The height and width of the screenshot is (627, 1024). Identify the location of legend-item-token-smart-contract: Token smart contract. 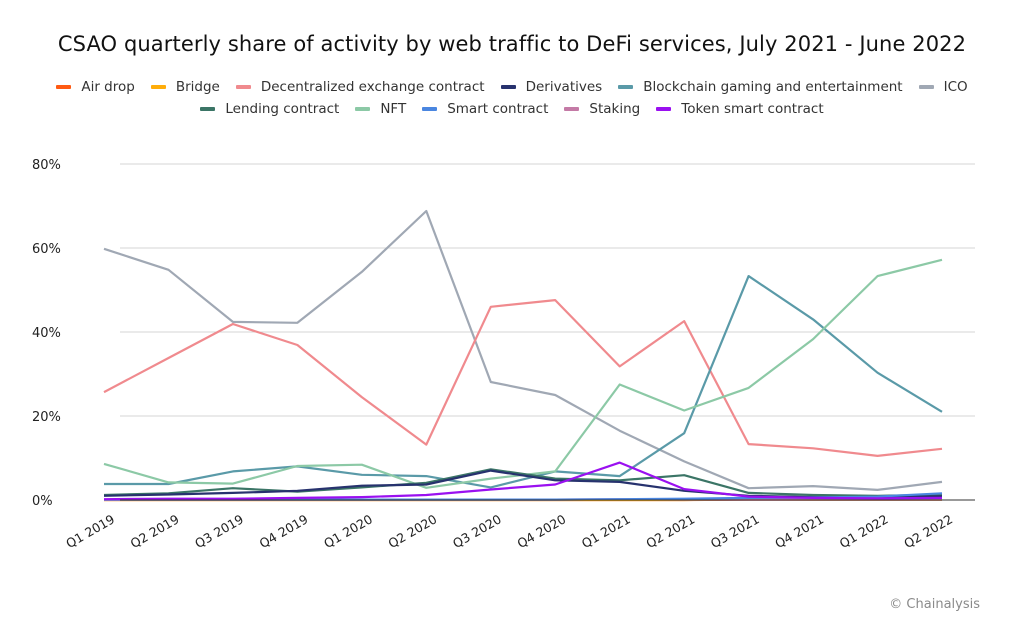
(740, 109).